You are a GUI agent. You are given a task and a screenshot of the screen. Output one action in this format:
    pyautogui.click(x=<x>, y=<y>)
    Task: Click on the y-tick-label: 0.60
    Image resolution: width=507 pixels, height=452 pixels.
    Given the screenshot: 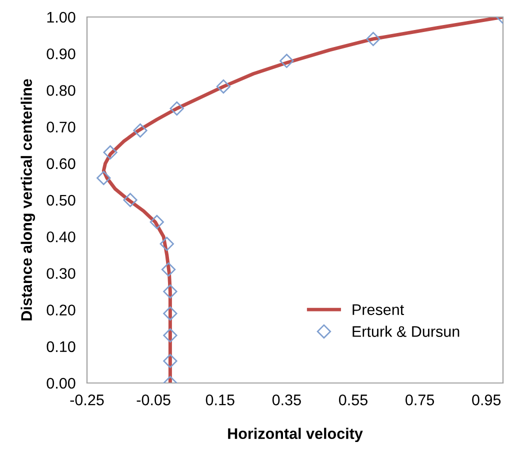 What is the action you would take?
    pyautogui.click(x=61, y=164)
    